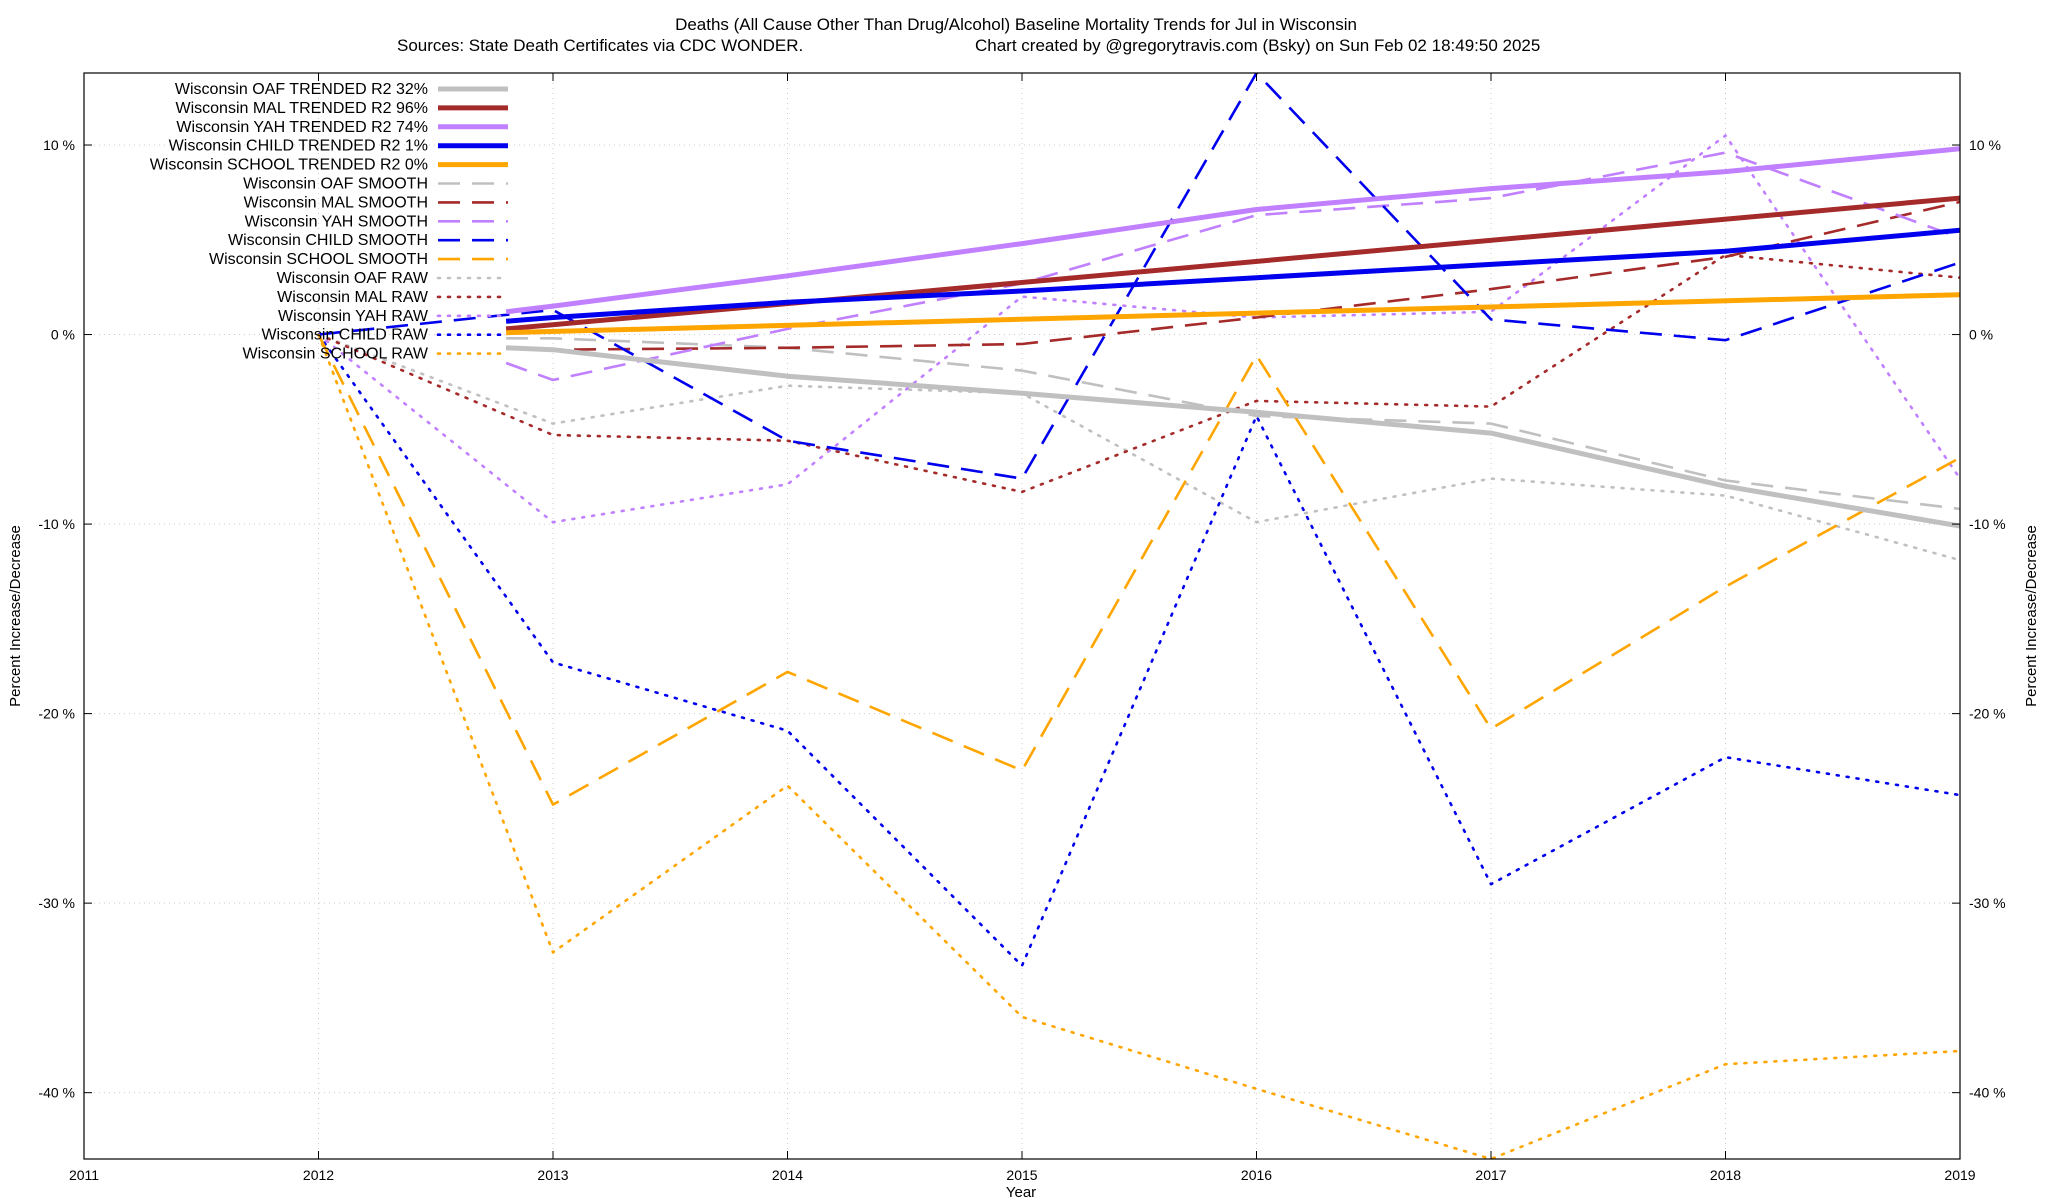 The width and height of the screenshot is (2048, 1200). What do you see at coordinates (1987, 903) in the screenshot?
I see `y-tick-label-right: -30 %` at bounding box center [1987, 903].